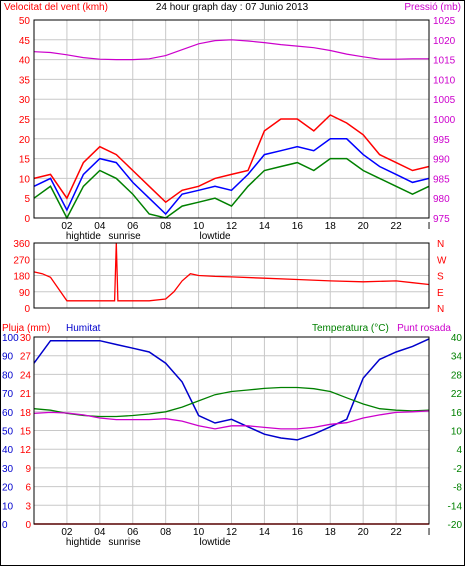 The image size is (465, 566). I want to click on humidity-x-tick-label: 08, so click(166, 532).